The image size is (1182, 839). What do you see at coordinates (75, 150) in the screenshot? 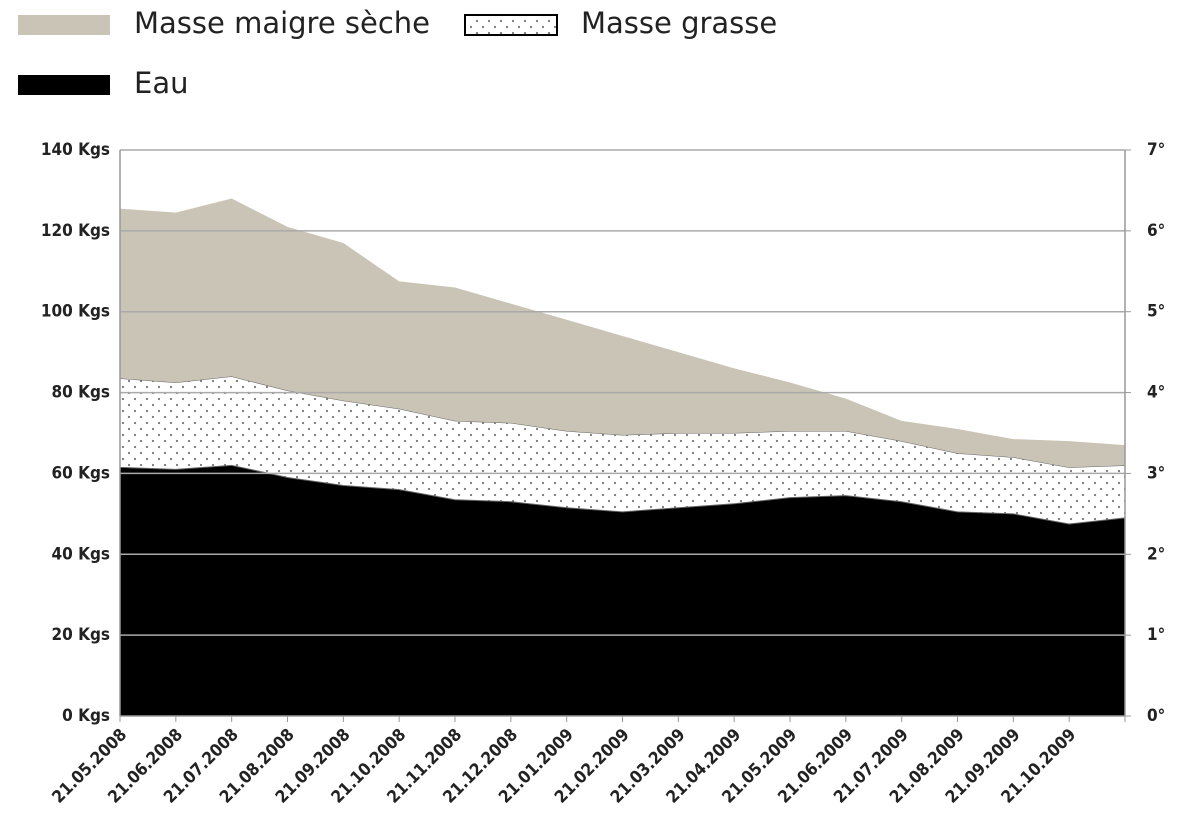
I see `y-tick-label: 140 Kgs` at bounding box center [75, 150].